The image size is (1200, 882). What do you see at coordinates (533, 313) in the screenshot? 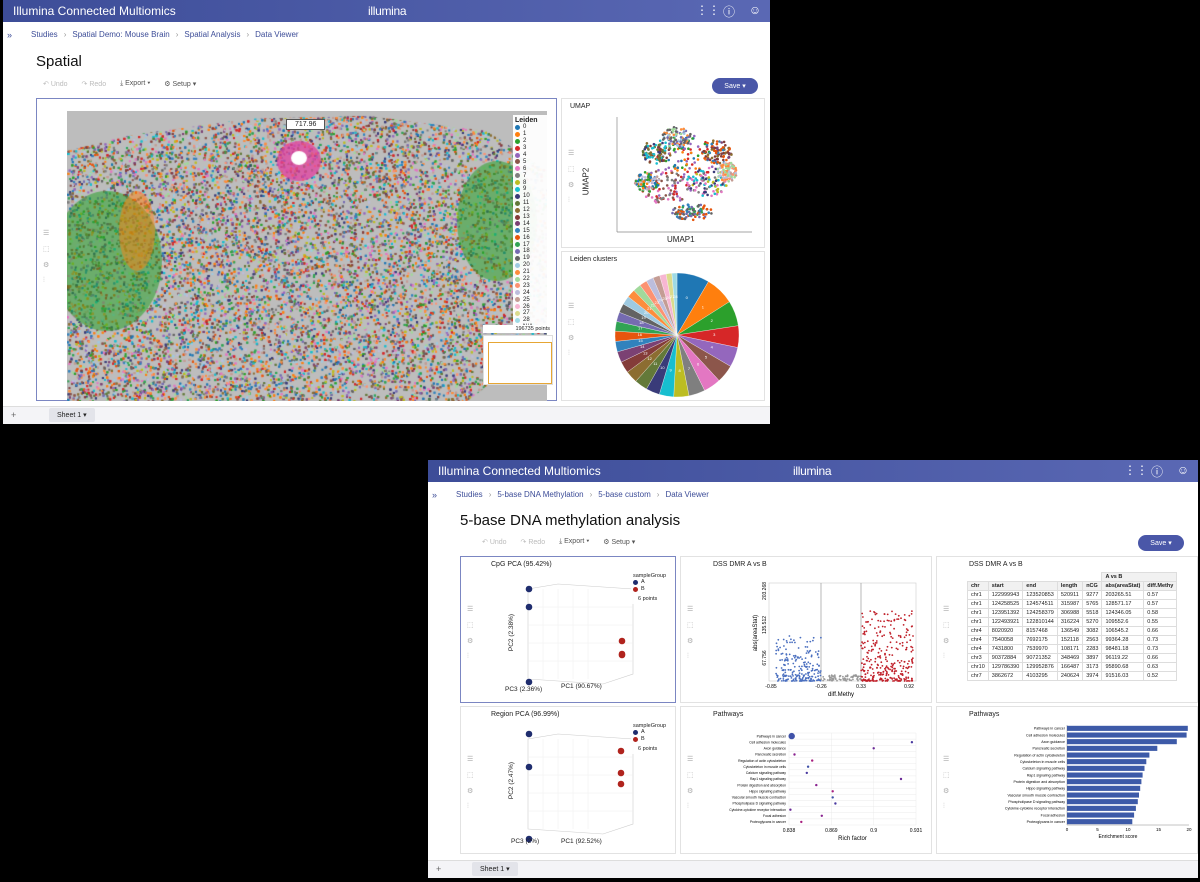
I see `legend-item: 27` at bounding box center [533, 313].